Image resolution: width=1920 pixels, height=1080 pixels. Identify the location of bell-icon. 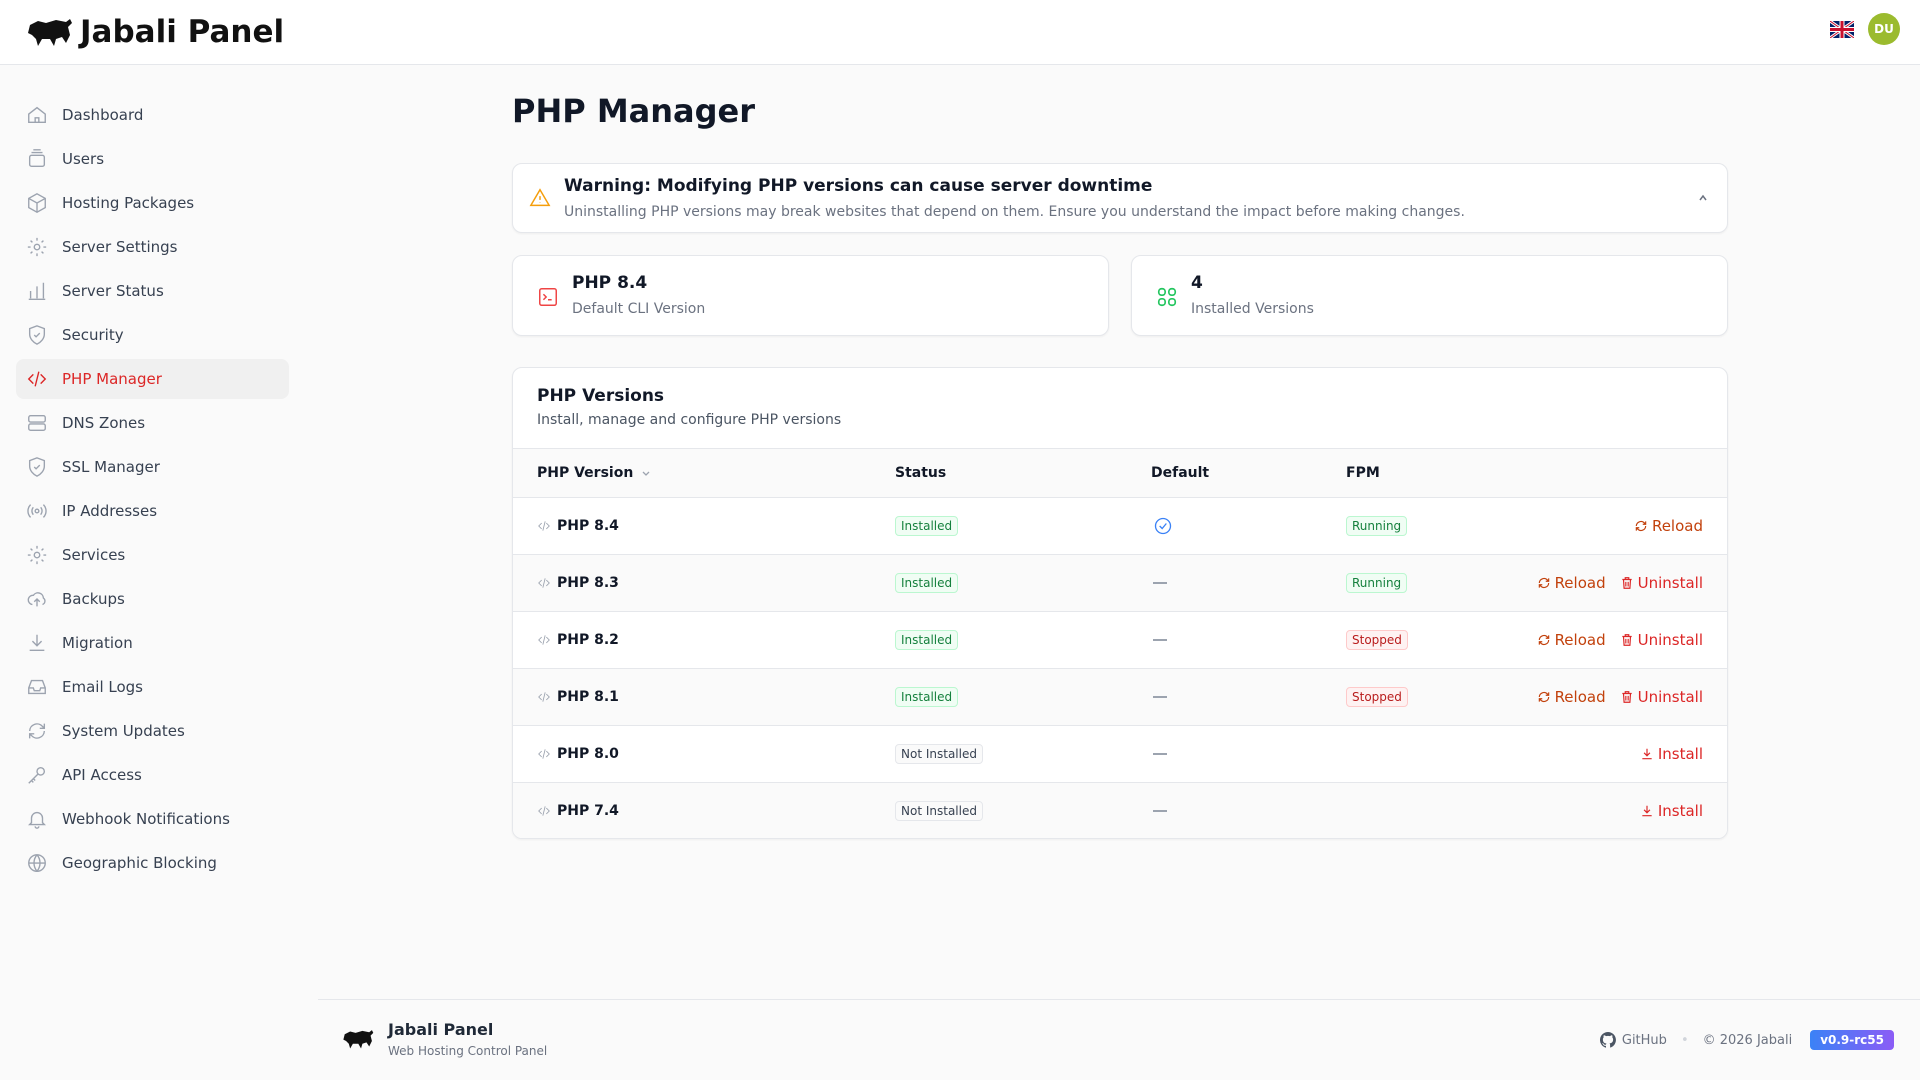
(37, 820).